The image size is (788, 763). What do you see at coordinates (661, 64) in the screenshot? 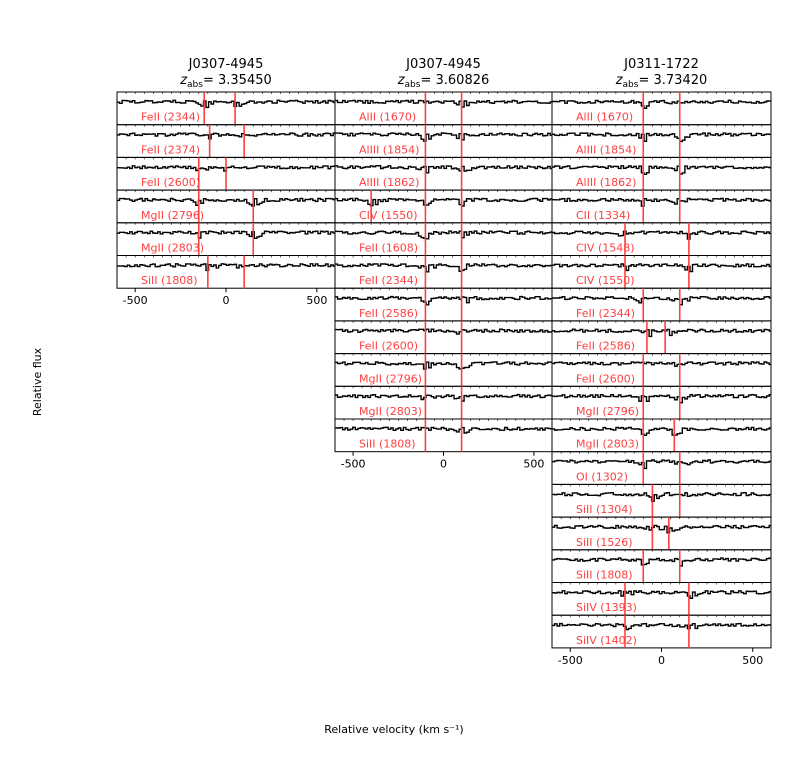
I see `column-title: J0311-1722` at bounding box center [661, 64].